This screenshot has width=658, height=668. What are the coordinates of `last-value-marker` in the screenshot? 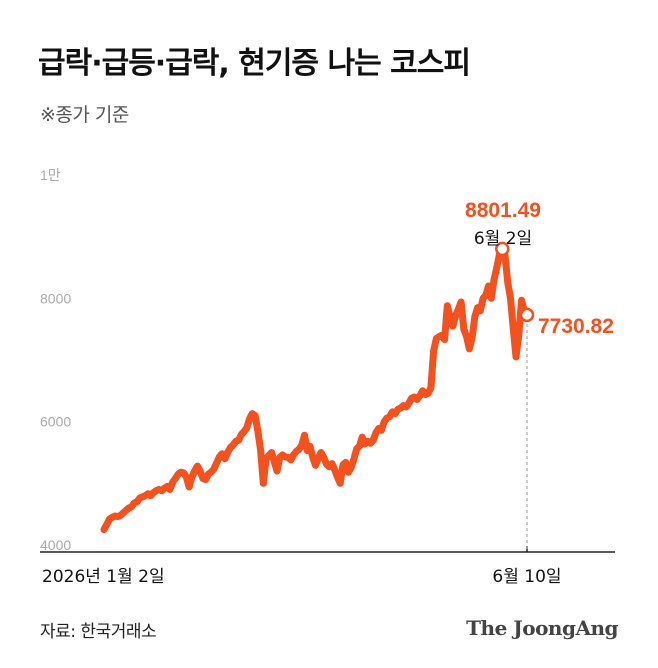 It's located at (527, 315).